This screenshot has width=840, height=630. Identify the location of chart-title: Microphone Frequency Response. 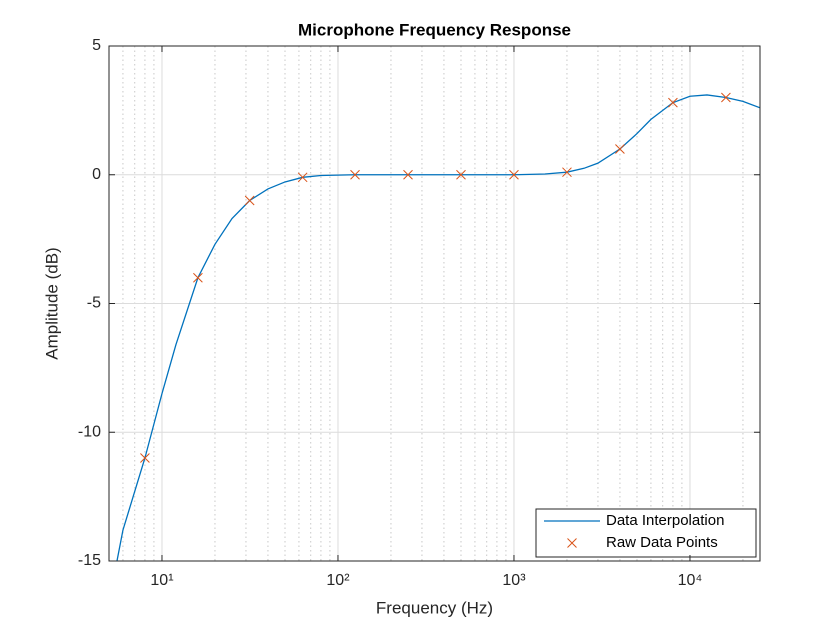
(434, 29).